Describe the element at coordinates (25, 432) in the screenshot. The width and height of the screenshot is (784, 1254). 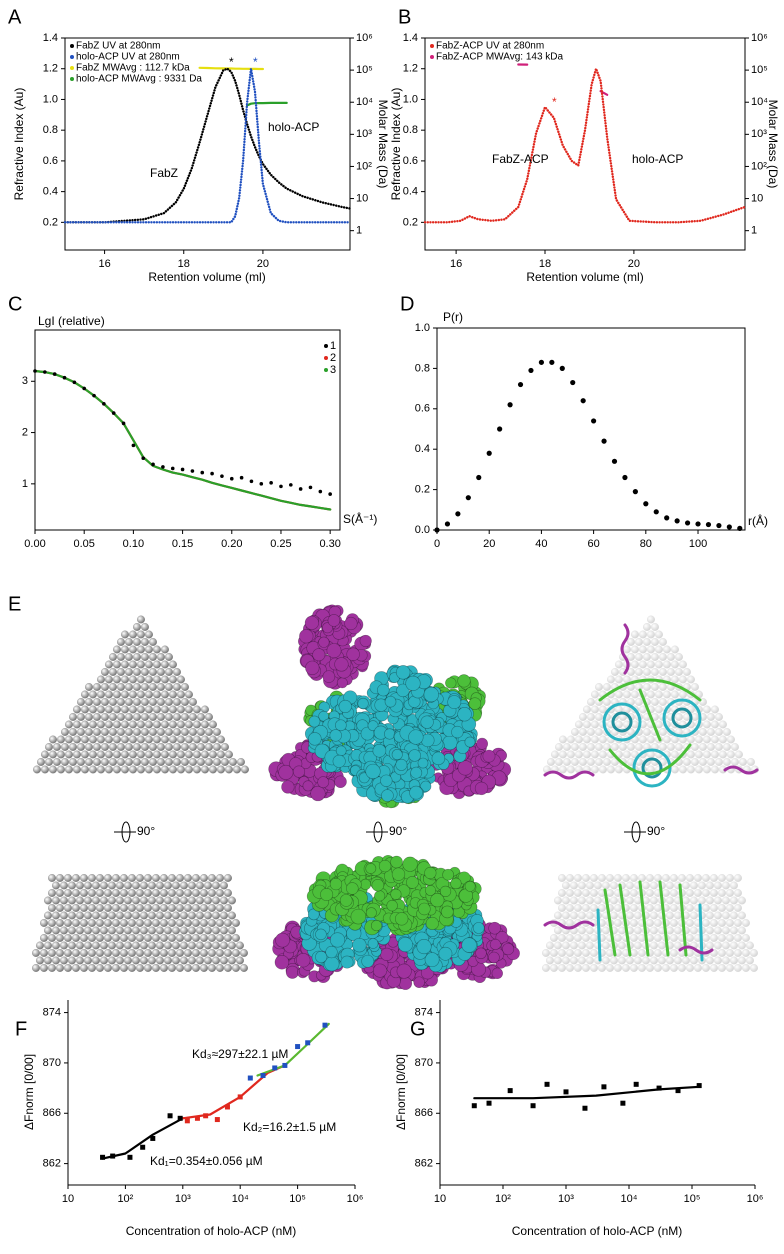
I see `y-tick-label: 2` at that location.